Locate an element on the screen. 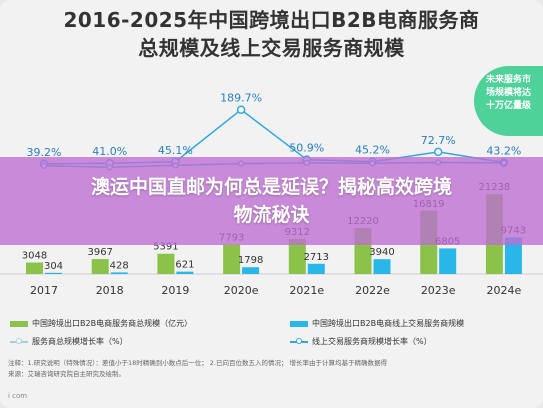 The width and height of the screenshot is (543, 408). legend-item-online-growth: 线上交易服务商规模增长率（%） is located at coordinates (361, 341).